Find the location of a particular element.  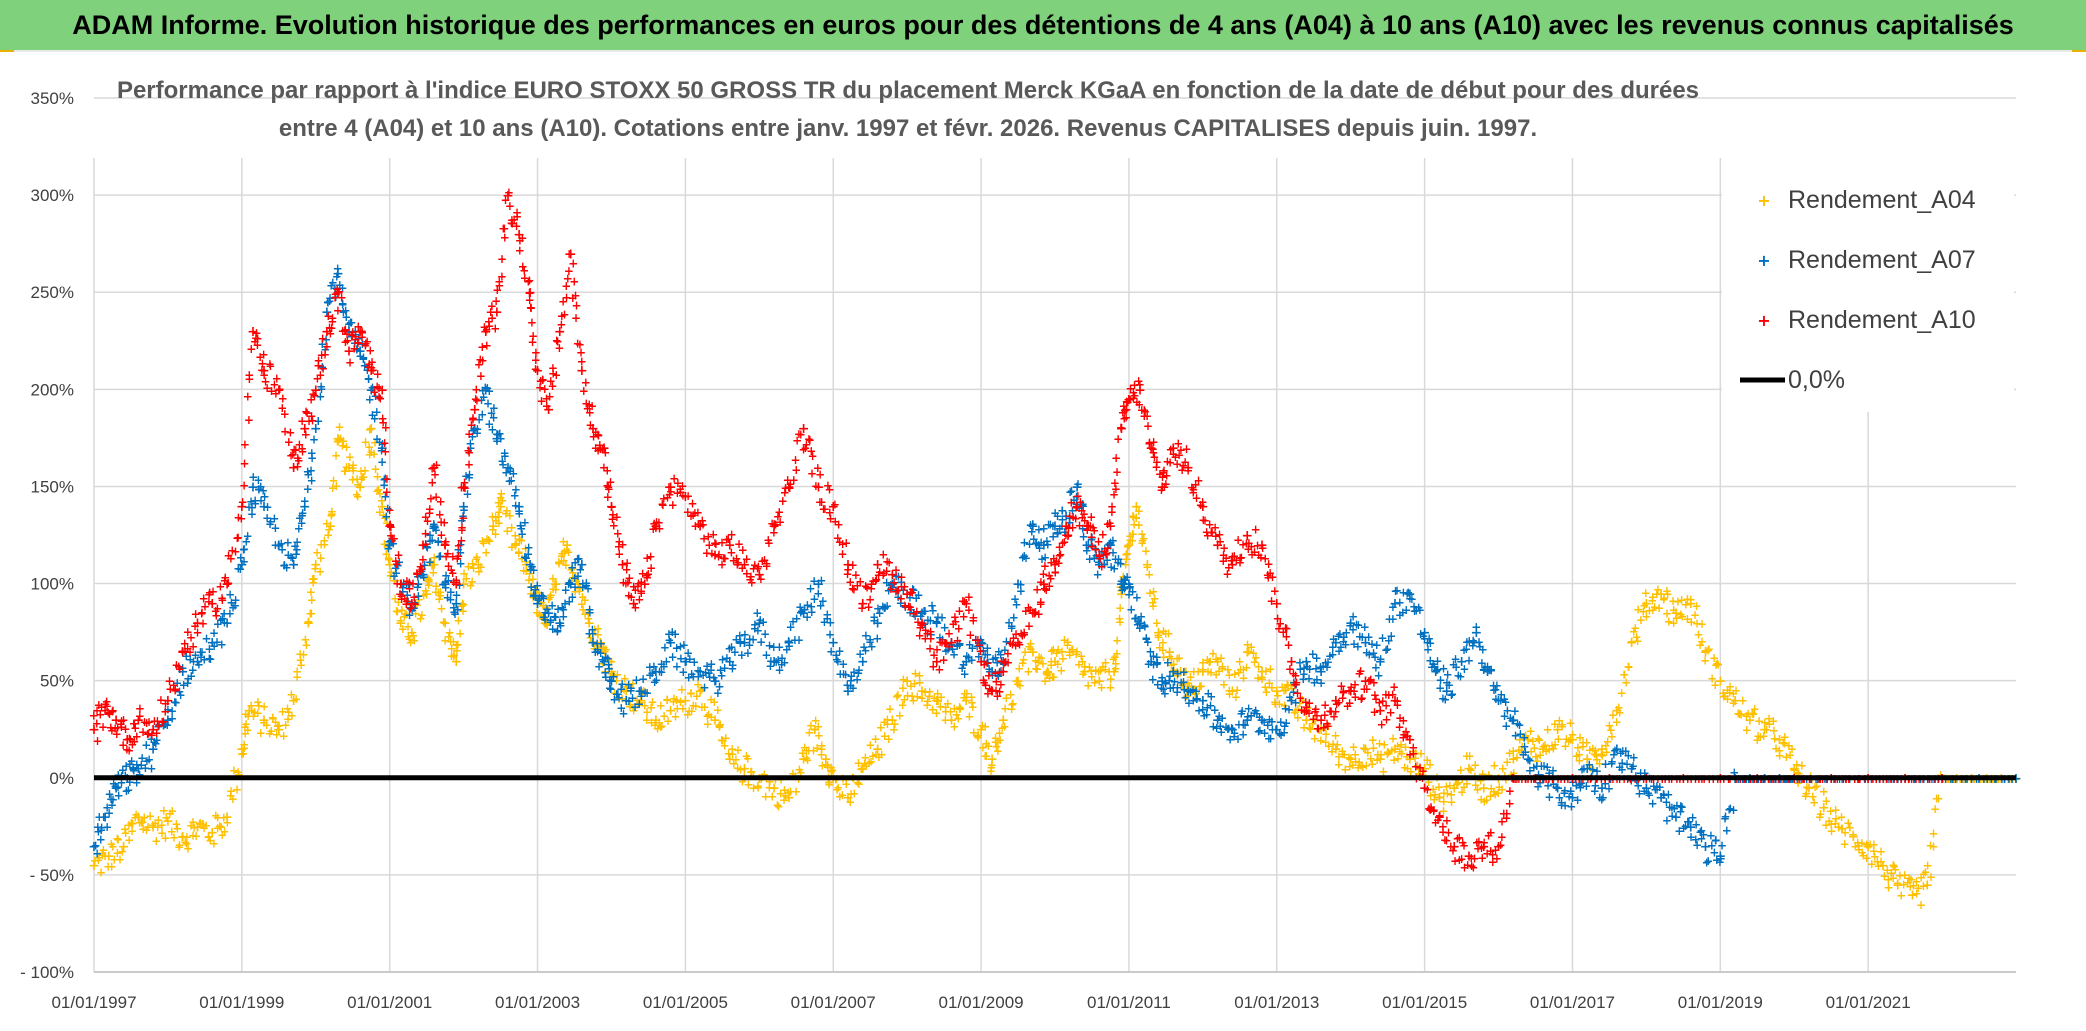

y-tick-label: 0% is located at coordinates (61, 778).